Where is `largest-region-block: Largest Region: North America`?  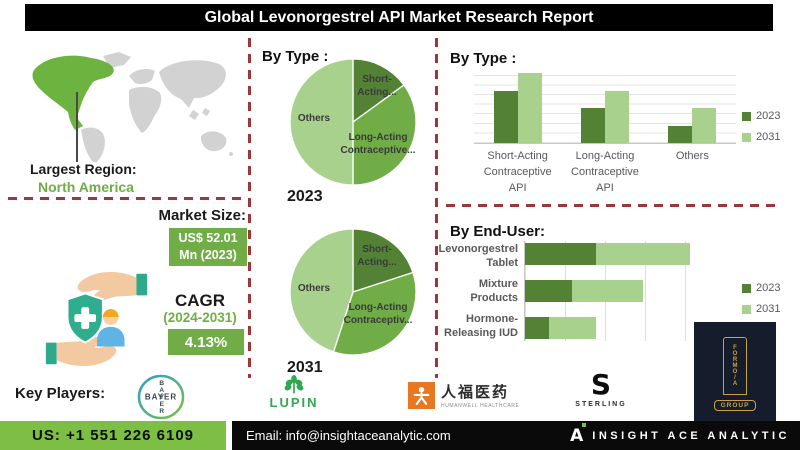
largest-region-block: Largest Region: North America is located at coordinates (83, 178).